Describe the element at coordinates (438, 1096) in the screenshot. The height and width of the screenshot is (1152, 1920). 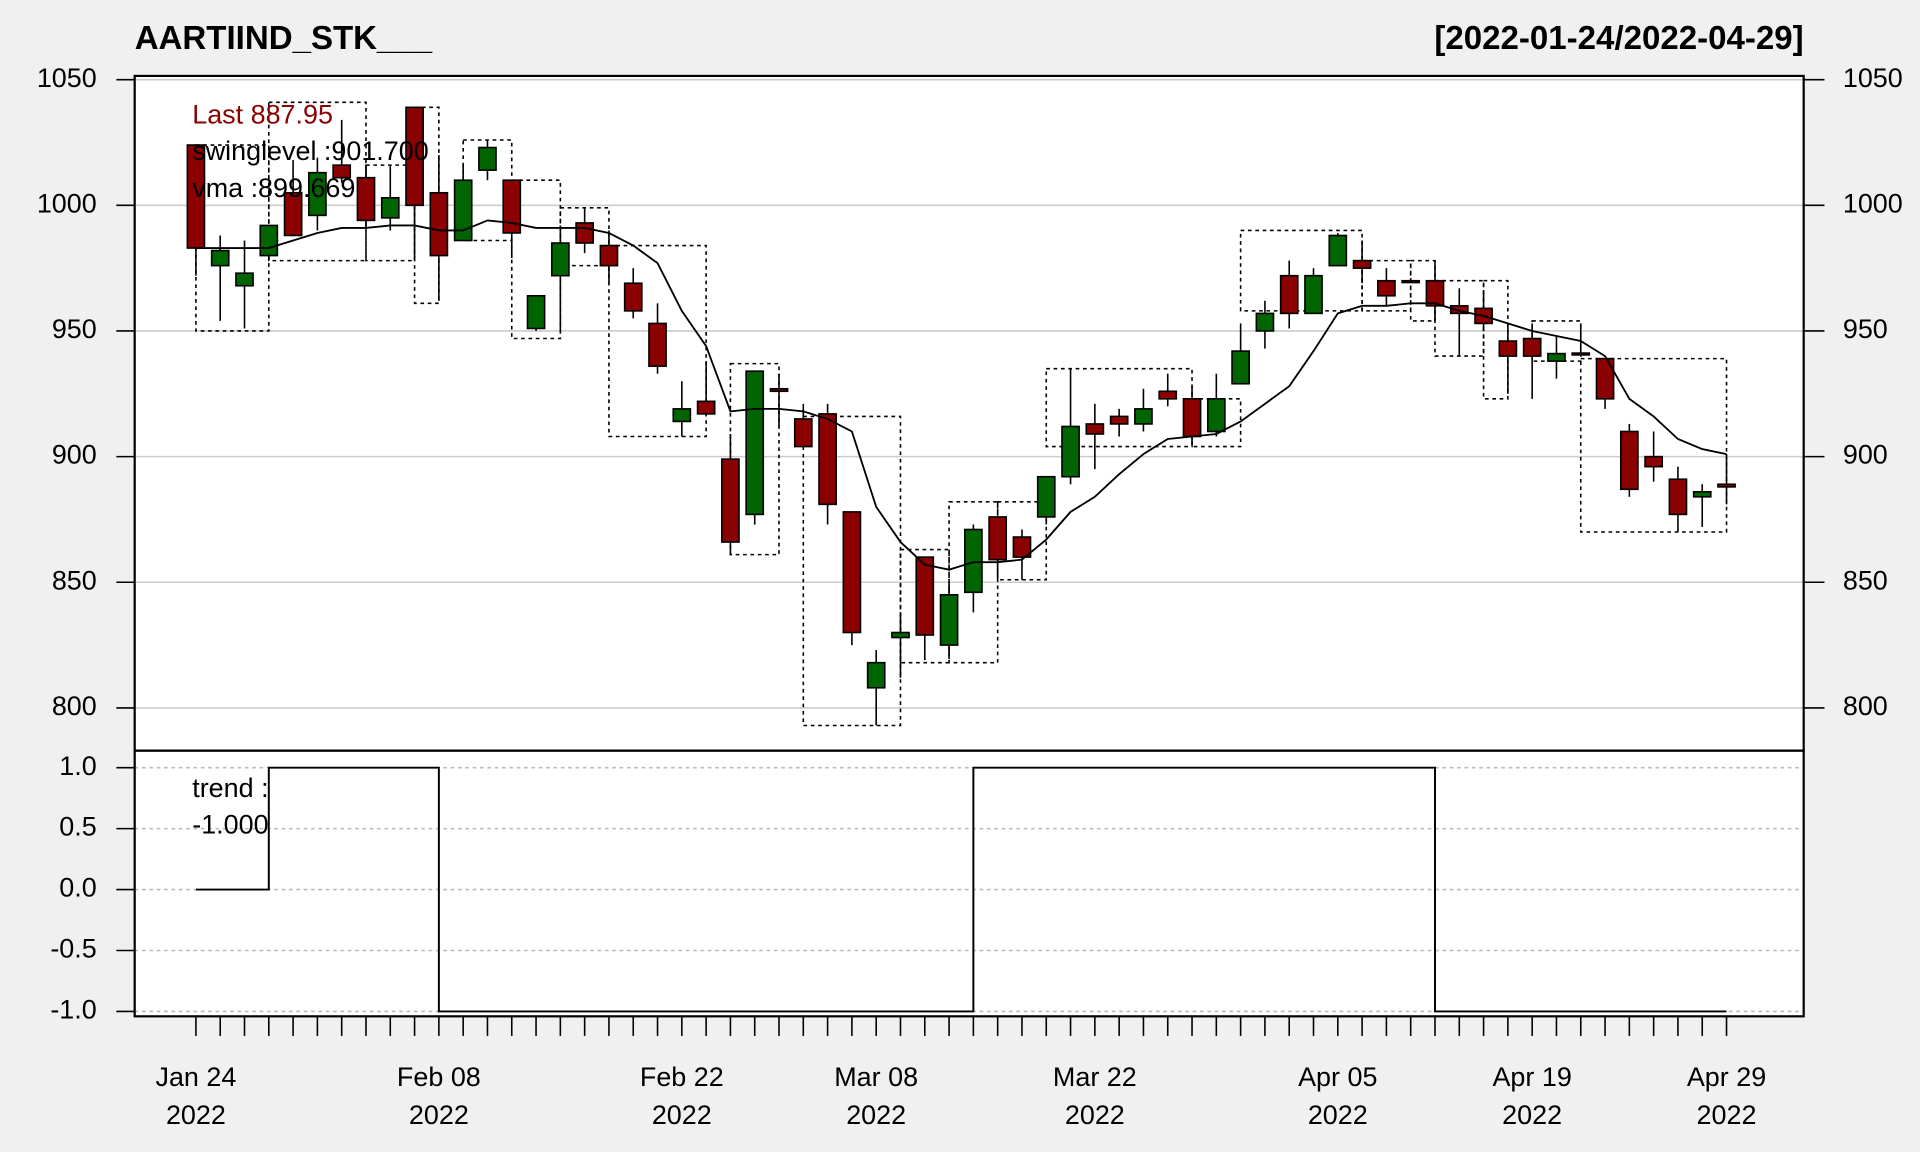
I see `x-tick-label: Feb 08 2022` at that location.